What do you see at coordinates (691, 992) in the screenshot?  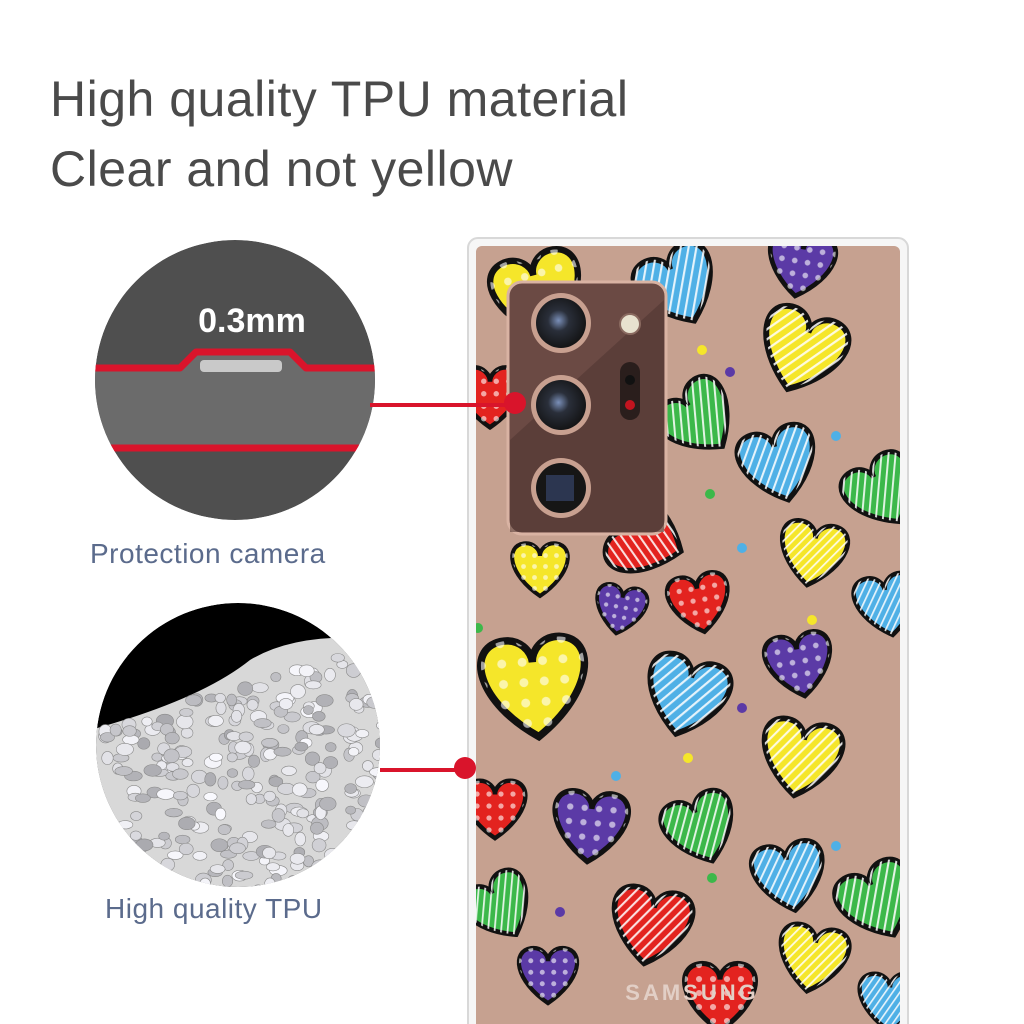 I see `brand-logo: SAMSUNG` at bounding box center [691, 992].